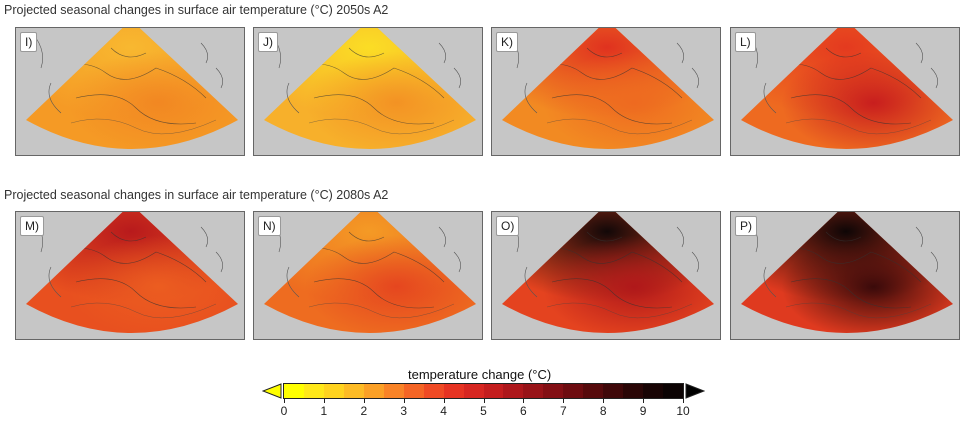 This screenshot has height=430, width=979. Describe the element at coordinates (683, 411) in the screenshot. I see `legend-tick-label: 10` at that location.